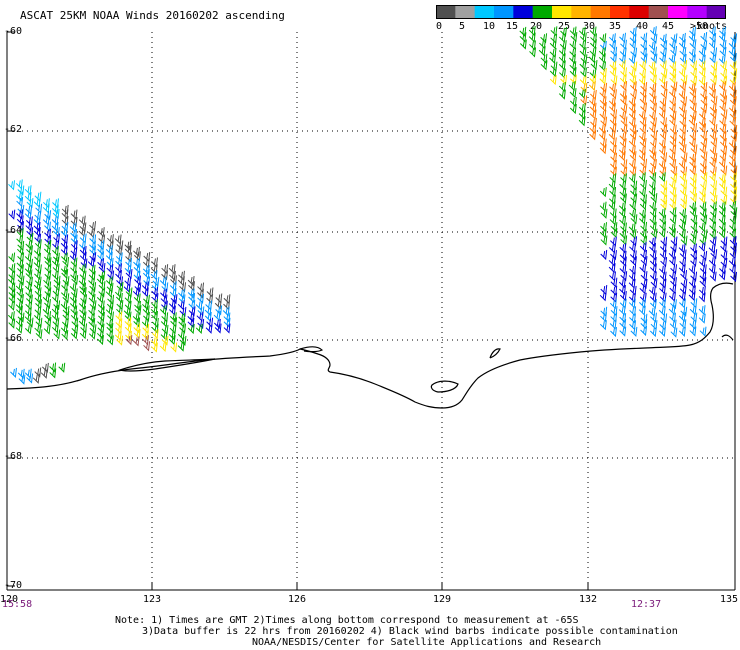  Describe the element at coordinates (642, 26) in the screenshot. I see `legend-tick-label: 40` at that location.